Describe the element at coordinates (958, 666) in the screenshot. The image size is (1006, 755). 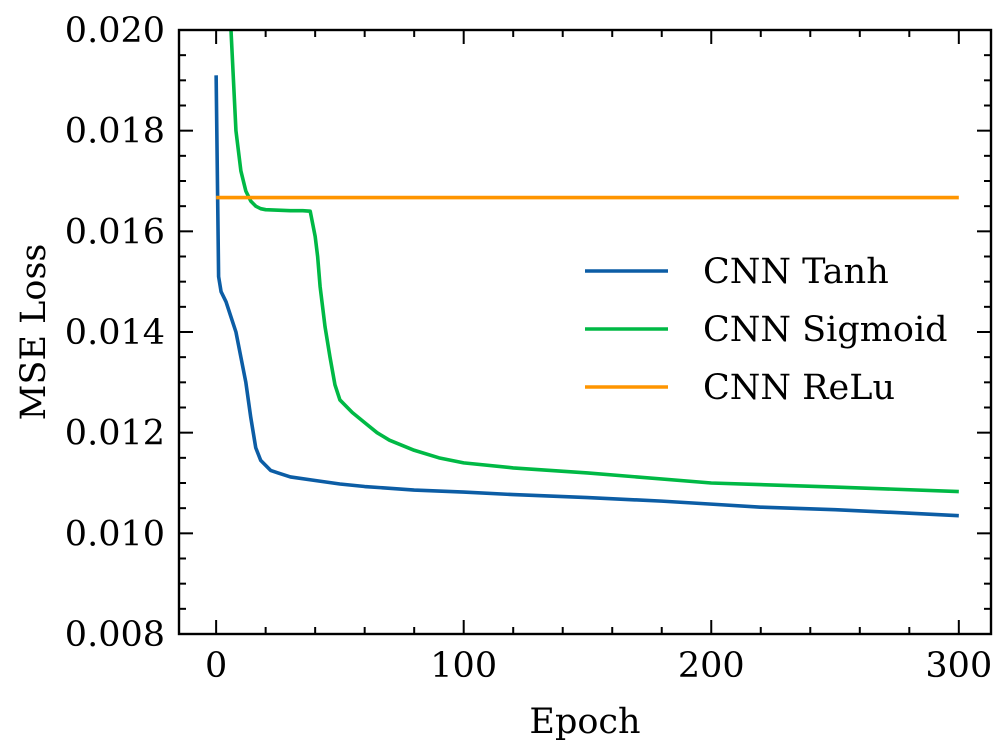
I see `x-tick-label: 300` at that location.